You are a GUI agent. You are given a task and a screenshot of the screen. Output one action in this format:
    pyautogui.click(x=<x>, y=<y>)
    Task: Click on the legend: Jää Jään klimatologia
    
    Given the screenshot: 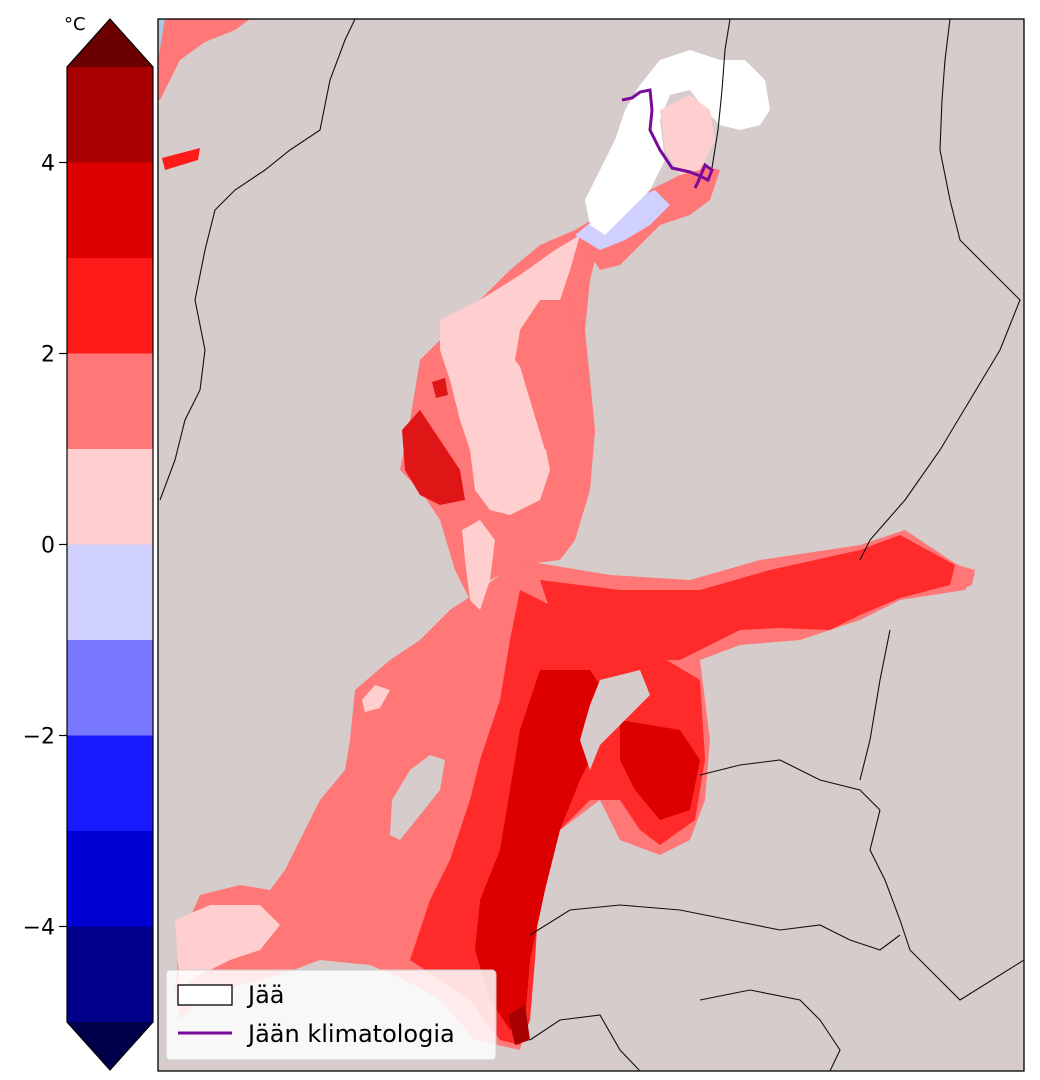 What is the action you would take?
    pyautogui.click(x=331, y=1015)
    